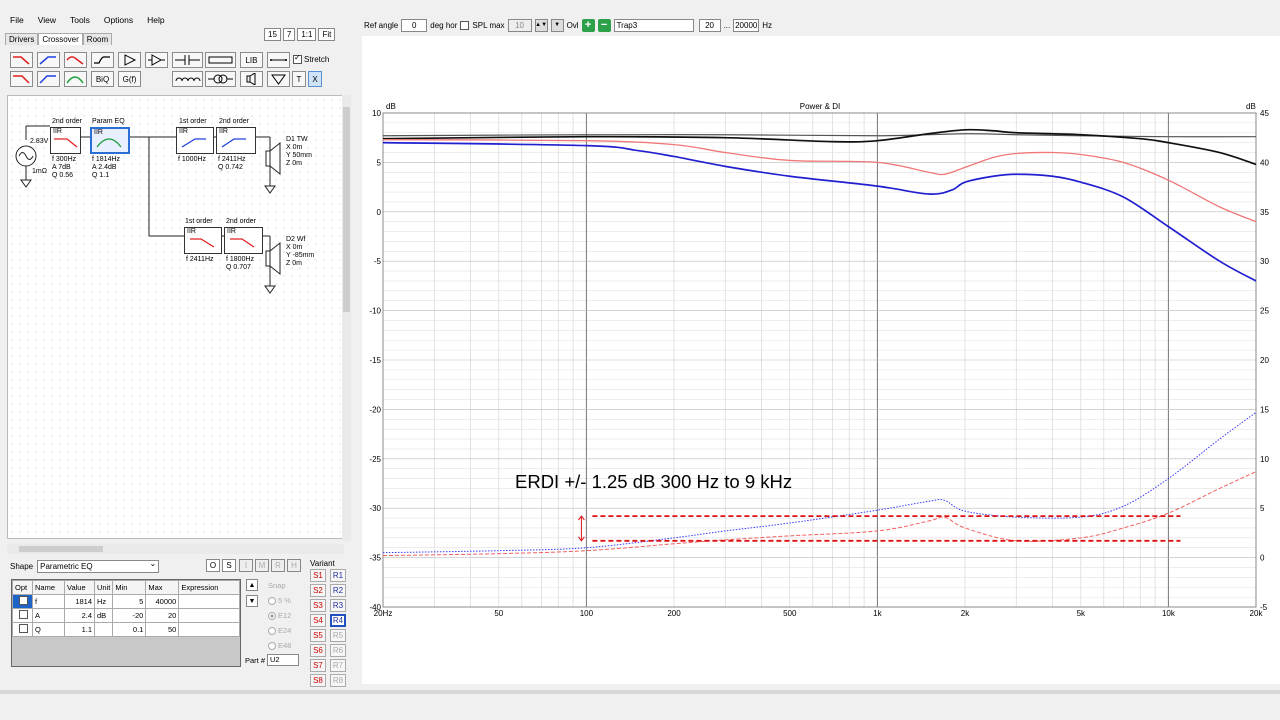  What do you see at coordinates (311, 58) in the screenshot?
I see `stretch-checkbox: Stretch` at bounding box center [311, 58].